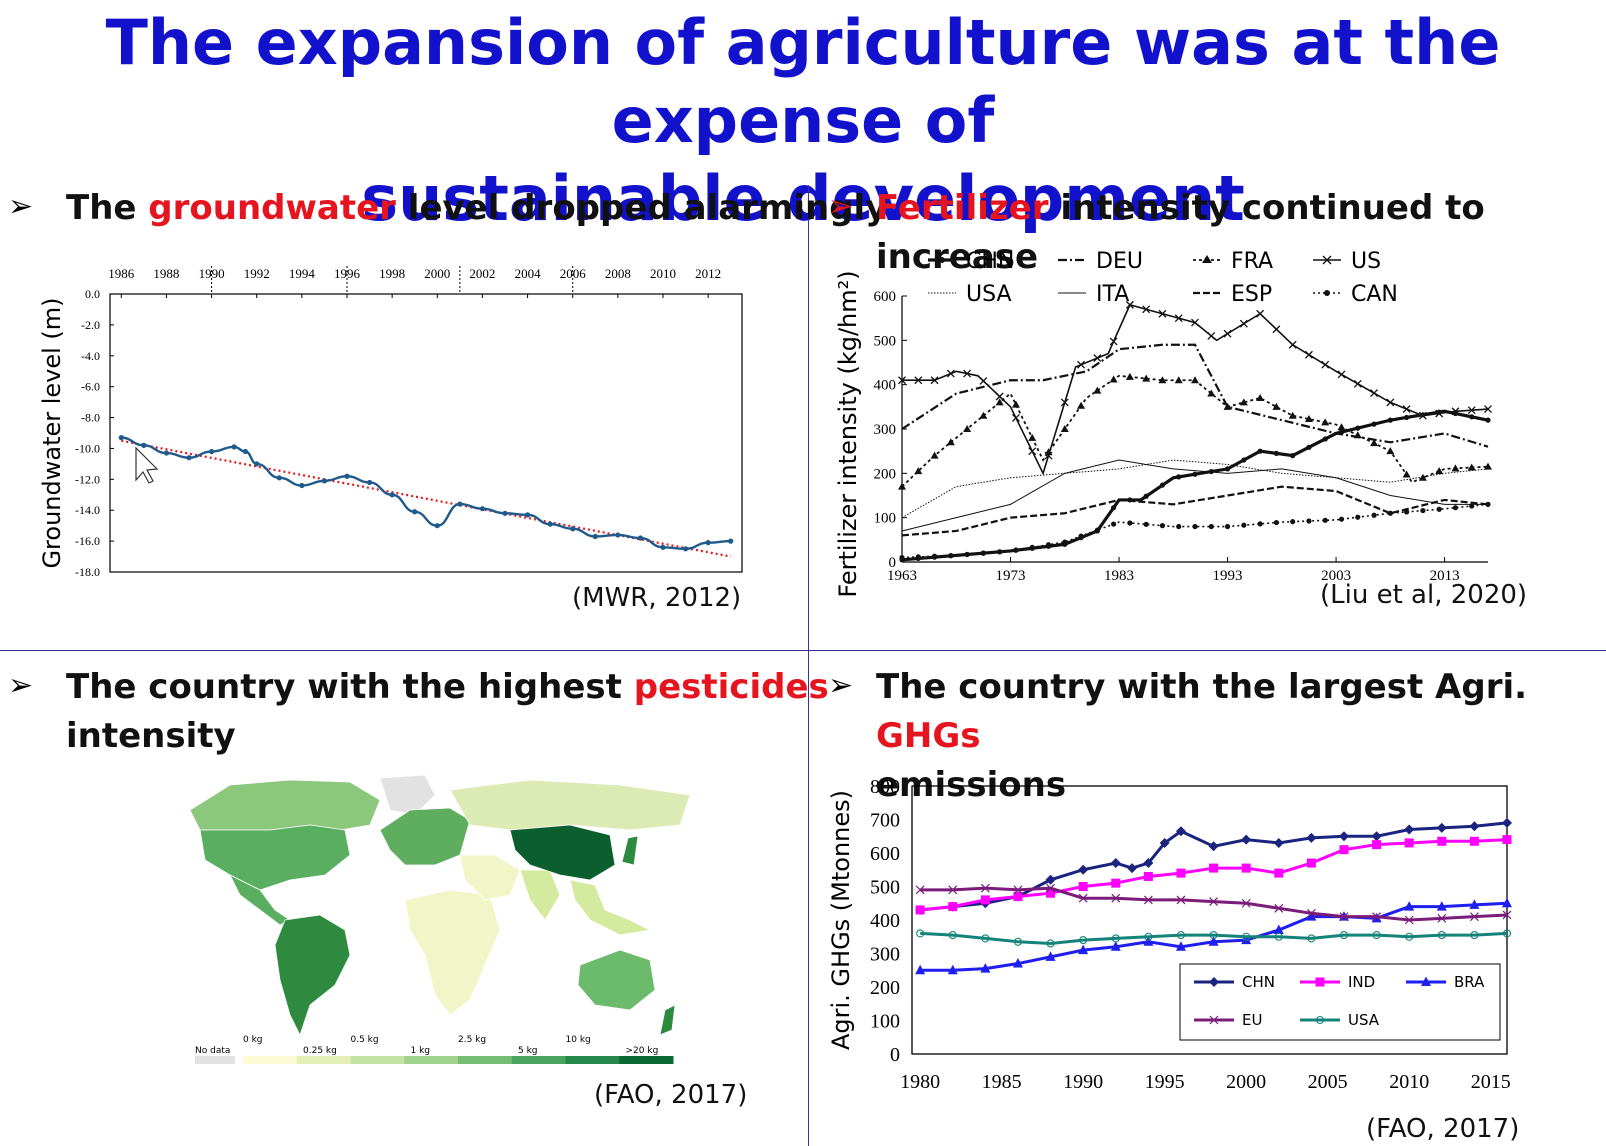  What do you see at coordinates (212, 273) in the screenshot?
I see `x-tick-label: 1990` at bounding box center [212, 273].